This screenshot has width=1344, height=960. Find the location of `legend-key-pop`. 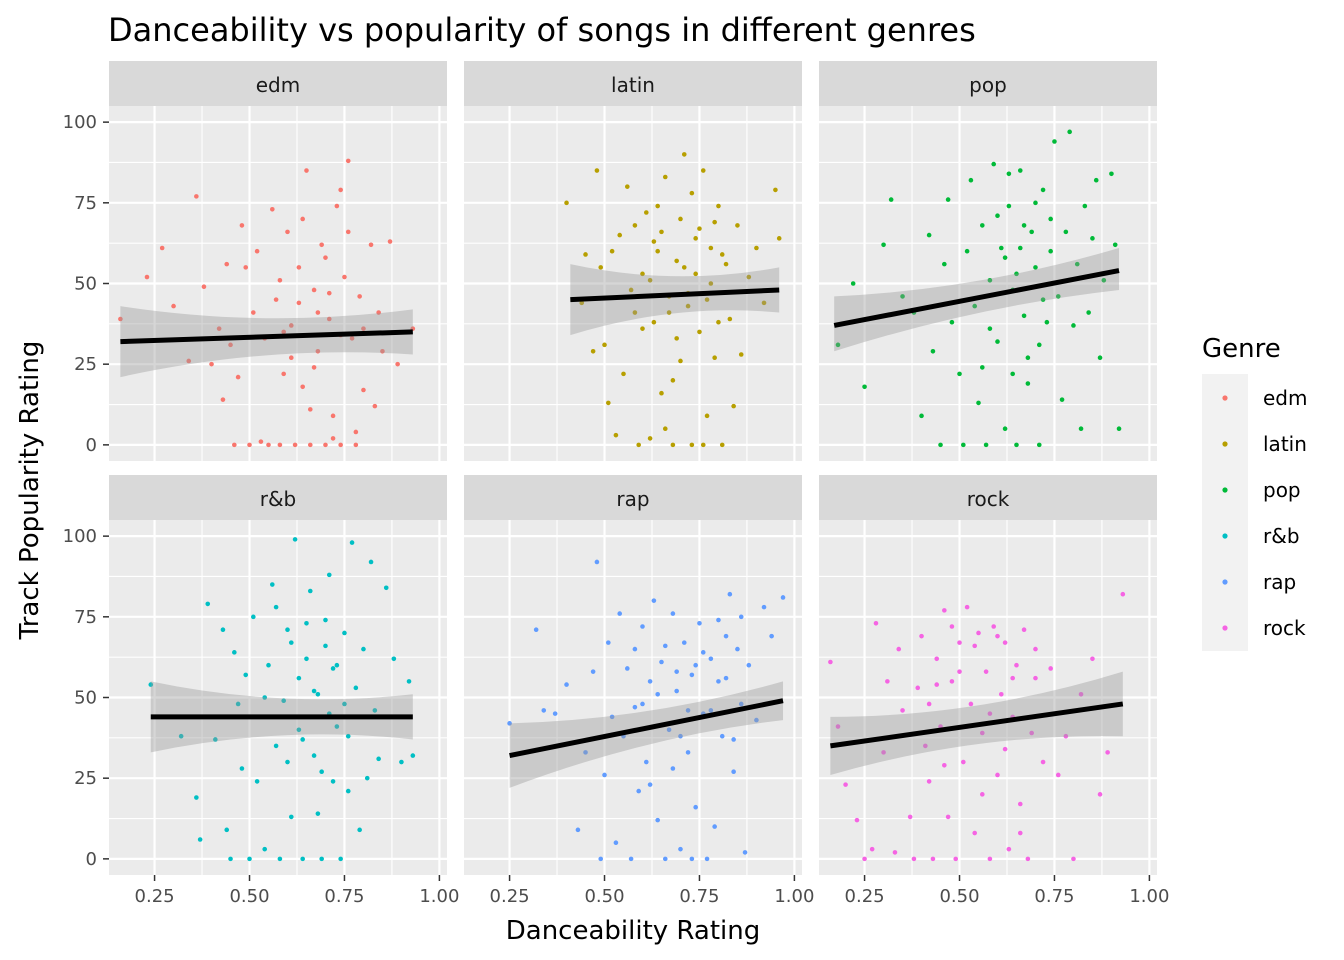

legend-key-pop is located at coordinates (1225, 490).